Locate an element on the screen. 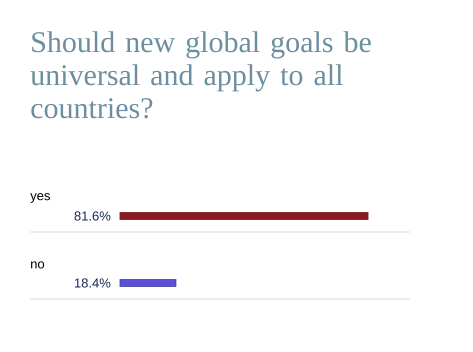  data-label: 18.4% is located at coordinates (92, 283).